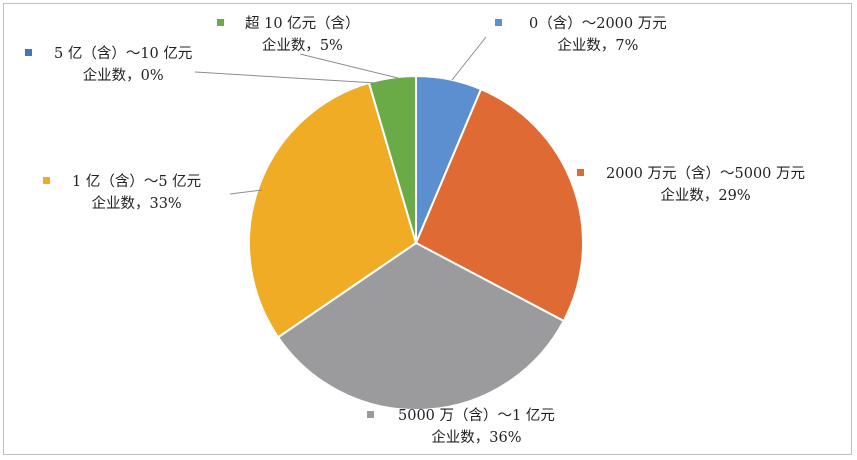 This screenshot has width=857, height=460. I want to click on slice-category-label: 超 10 亿元（含）, so click(302, 23).